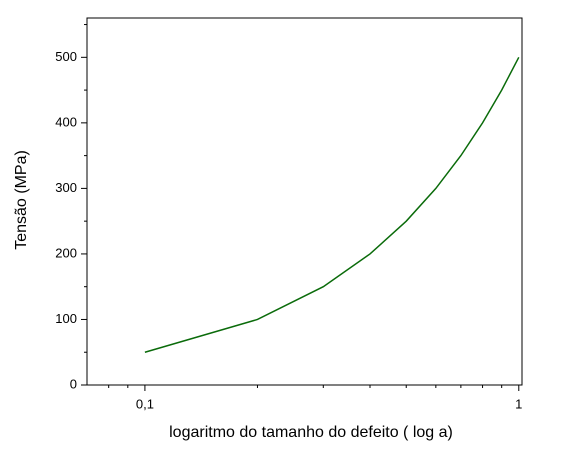  What do you see at coordinates (73, 383) in the screenshot?
I see `y-tick-label: 0` at bounding box center [73, 383].